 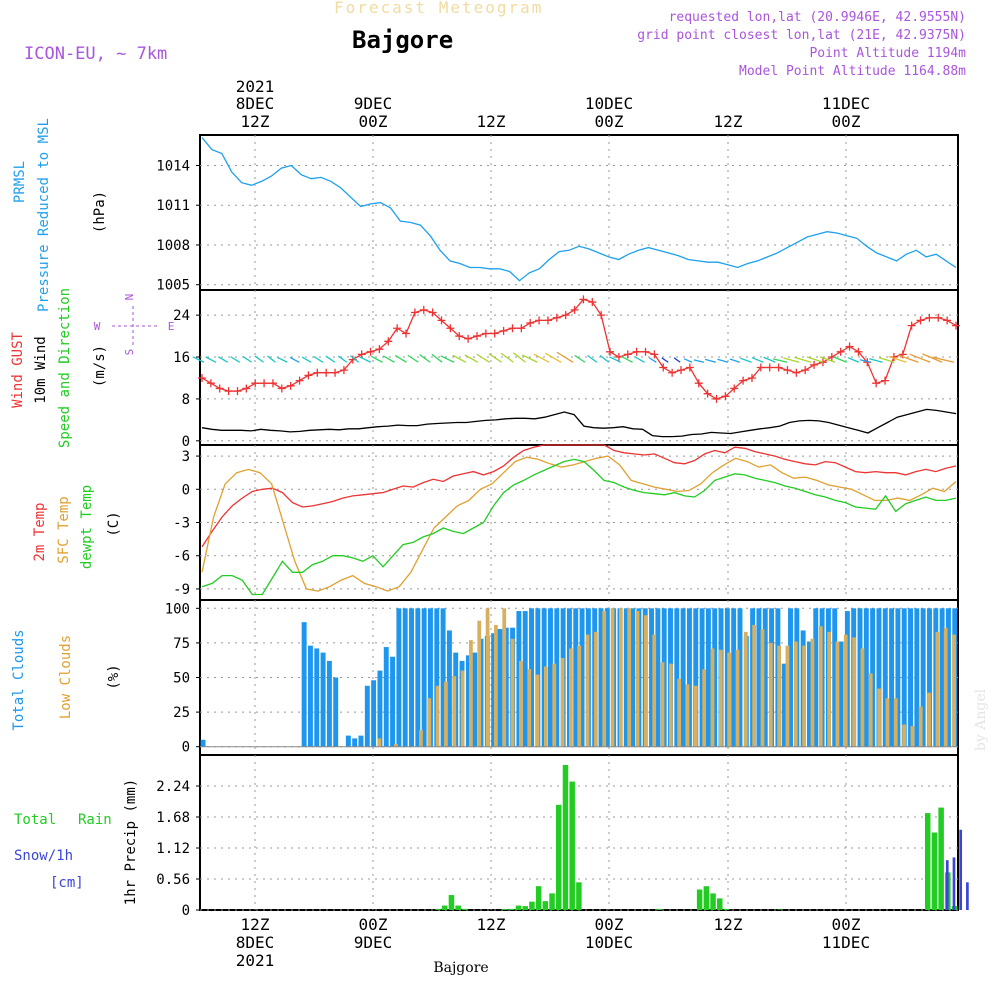 I want to click on y-tick-label: 50, so click(x=181, y=679).